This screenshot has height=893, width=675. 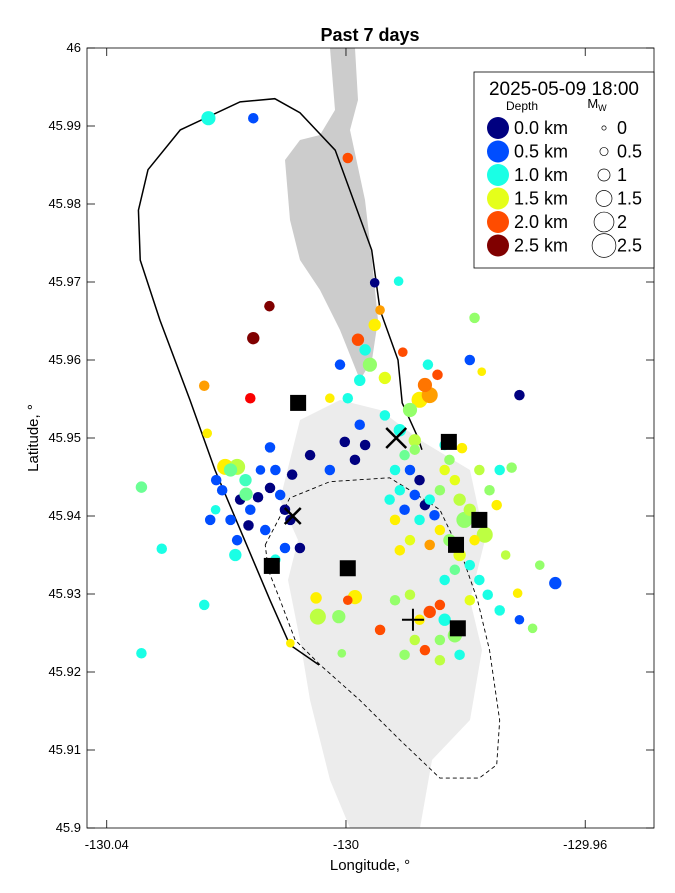 I want to click on legend-mag-title: MW, so click(x=597, y=104).